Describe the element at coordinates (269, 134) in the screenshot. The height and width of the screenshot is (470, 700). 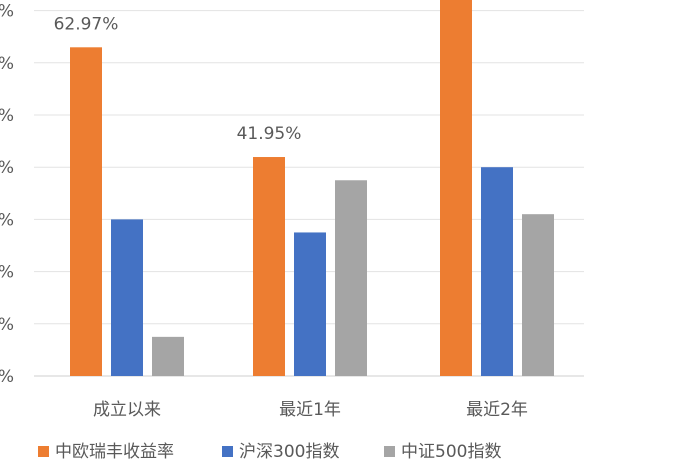
I see `data-label: 41.95%` at that location.